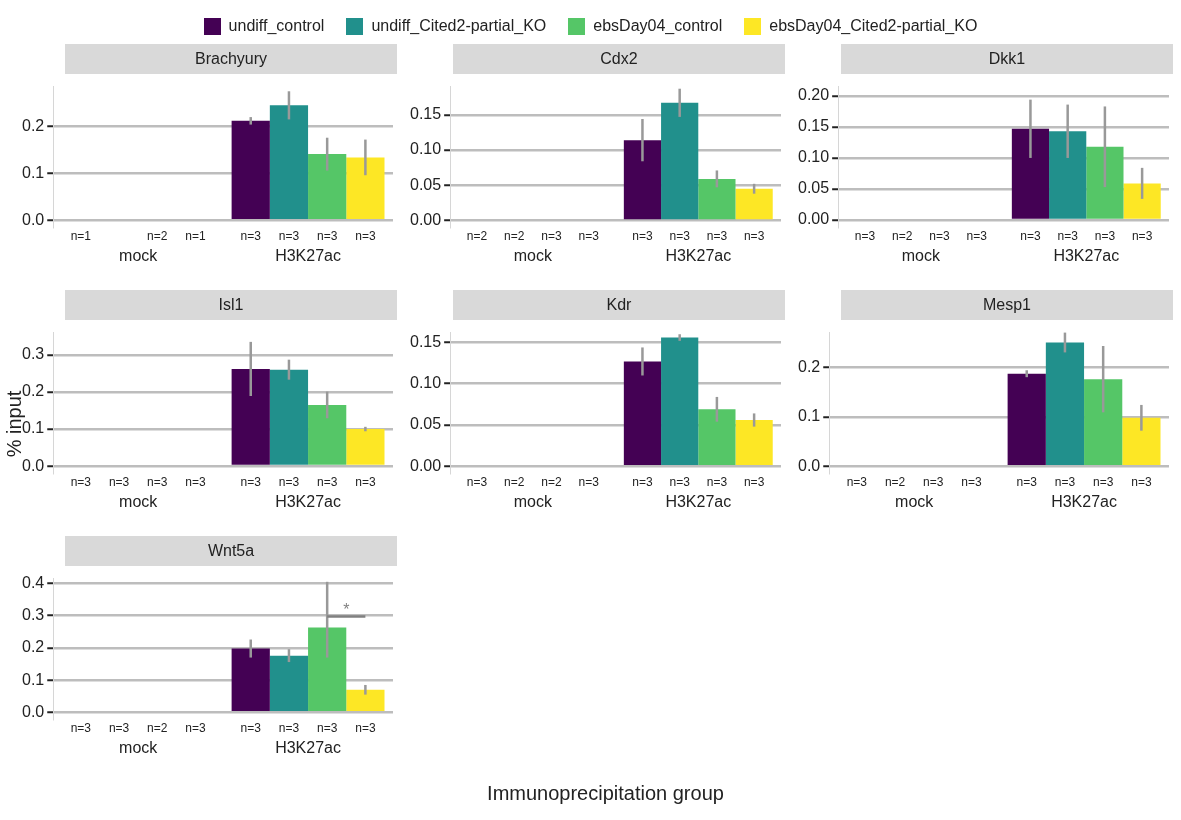 Image resolution: width=1181 pixels, height=820 pixels. Describe the element at coordinates (873, 26) in the screenshot. I see `legend-label: ebsDay04_Cited2-partial_KO` at that location.